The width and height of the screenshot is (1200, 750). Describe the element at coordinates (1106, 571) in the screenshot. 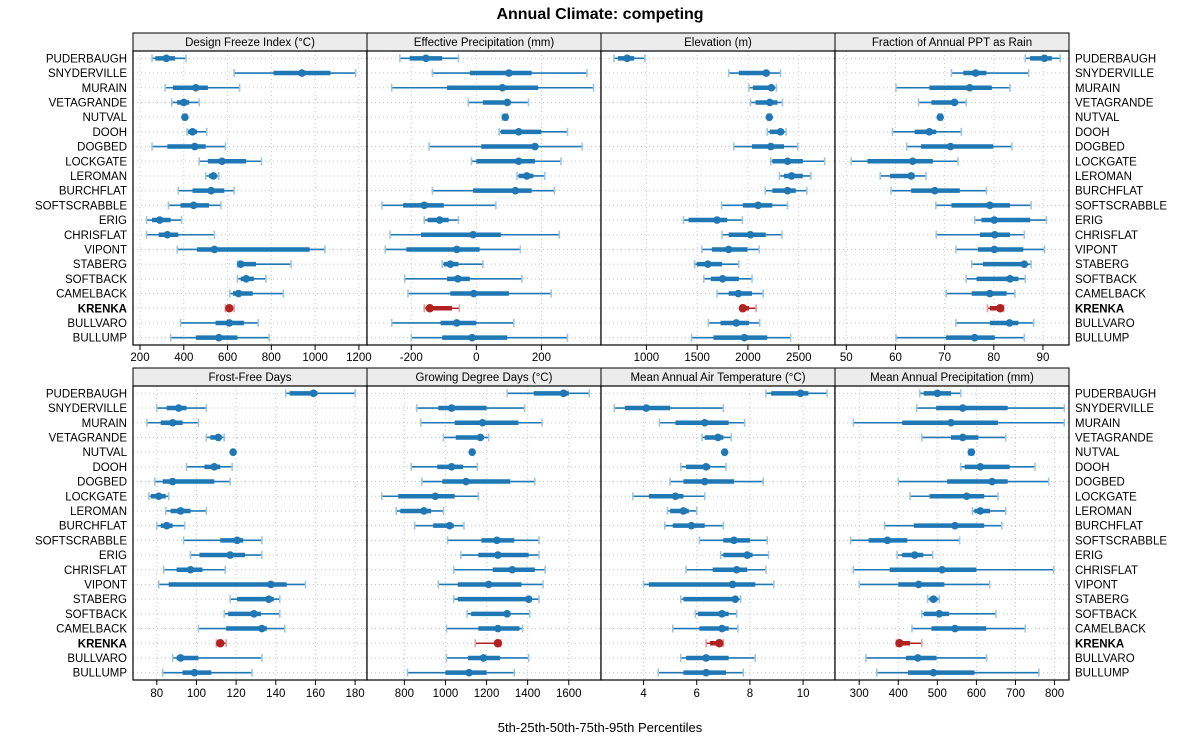

I see `site-label-chrisflat: CHRISFLAT` at that location.